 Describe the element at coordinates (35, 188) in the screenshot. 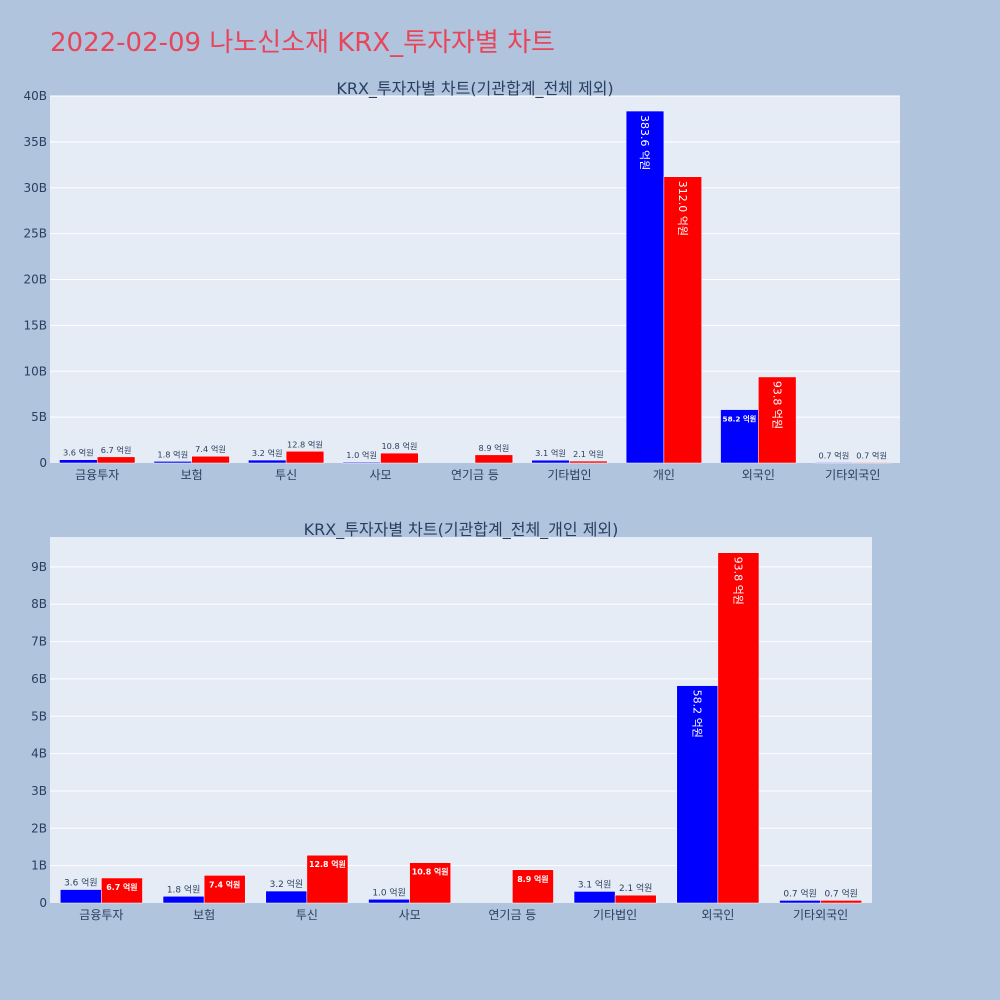

I see `y-tick-label: 30B` at that location.